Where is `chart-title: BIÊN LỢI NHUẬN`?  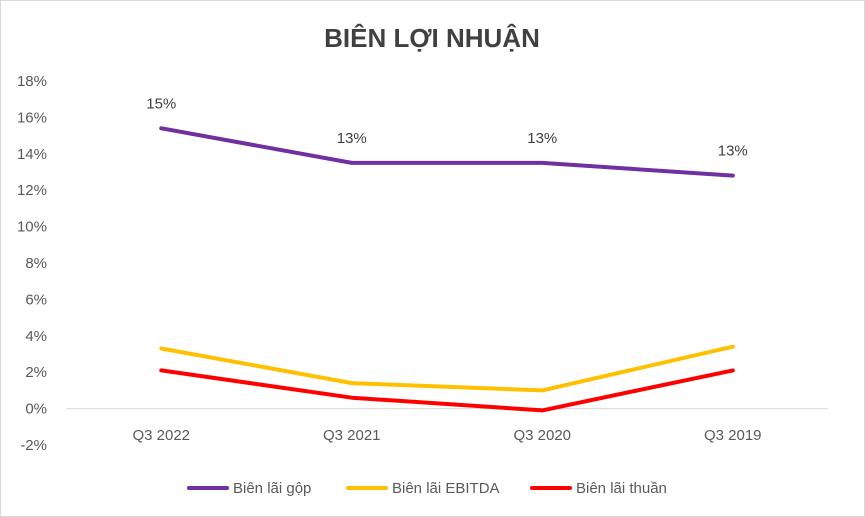 chart-title: BIÊN LỢI NHUẬN is located at coordinates (432, 38).